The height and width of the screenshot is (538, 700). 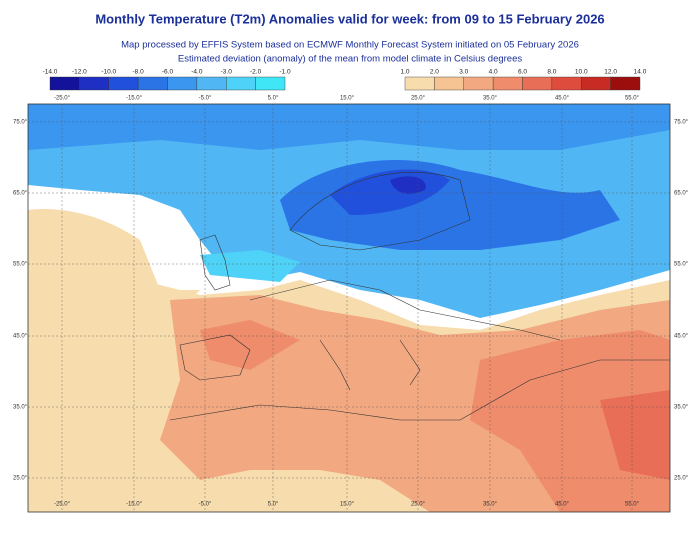 I want to click on colorbar-label: -14.0, so click(x=50, y=72).